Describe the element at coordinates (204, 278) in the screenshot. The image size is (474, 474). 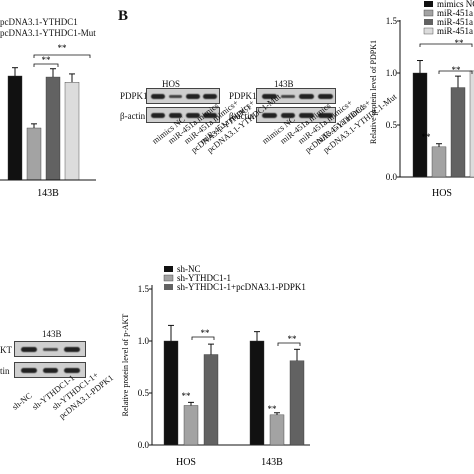
I see `legend-entry: sh-YTHDC1-1` at that location.